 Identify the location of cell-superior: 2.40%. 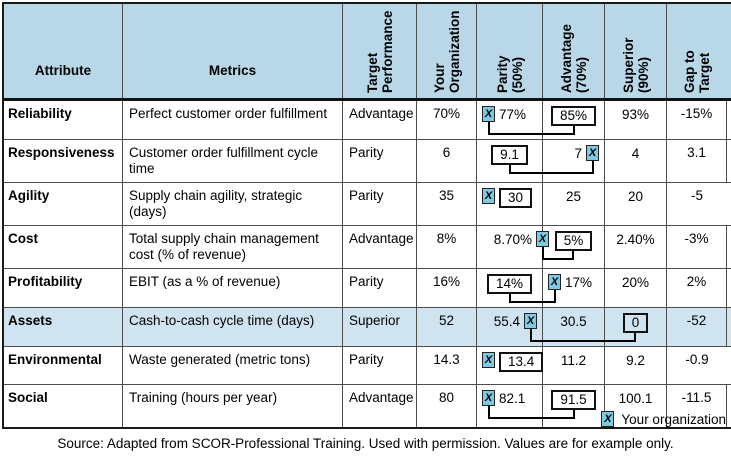
(636, 247).